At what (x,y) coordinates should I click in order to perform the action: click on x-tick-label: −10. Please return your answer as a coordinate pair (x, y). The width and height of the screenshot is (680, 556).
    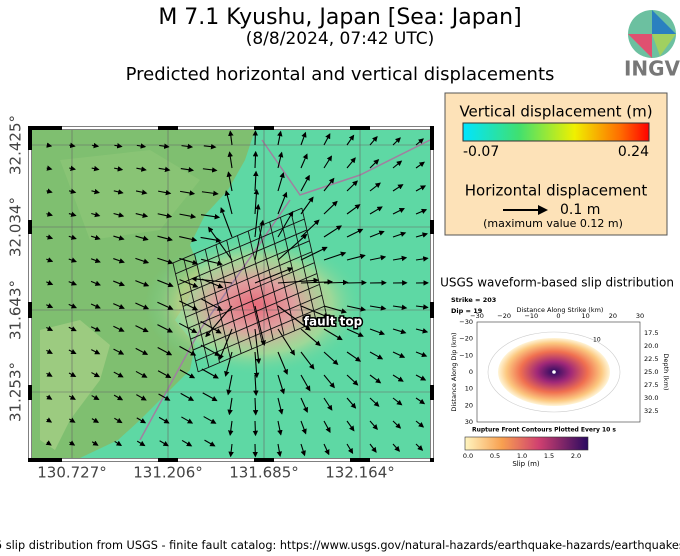
    Looking at the image, I should click on (531, 316).